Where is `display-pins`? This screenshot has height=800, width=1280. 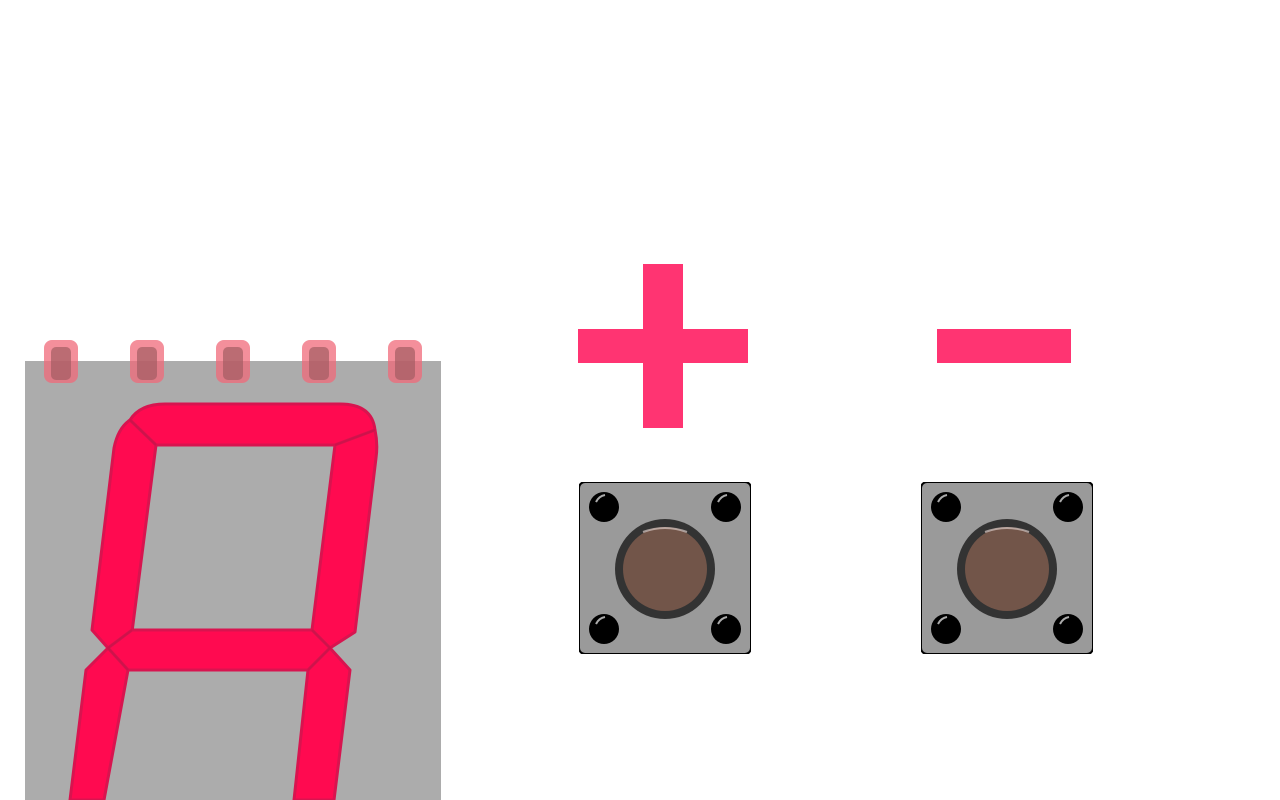
display-pins is located at coordinates (233, 361).